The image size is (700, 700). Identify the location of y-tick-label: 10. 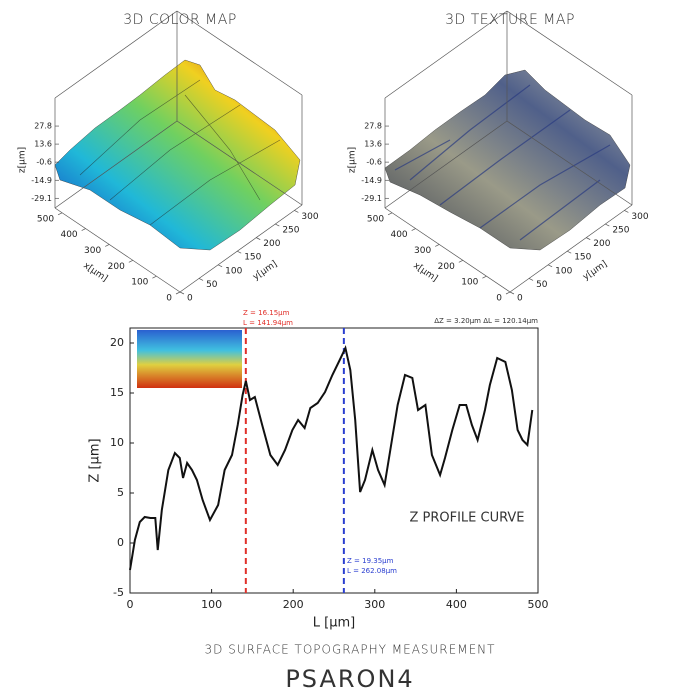
(117, 442).